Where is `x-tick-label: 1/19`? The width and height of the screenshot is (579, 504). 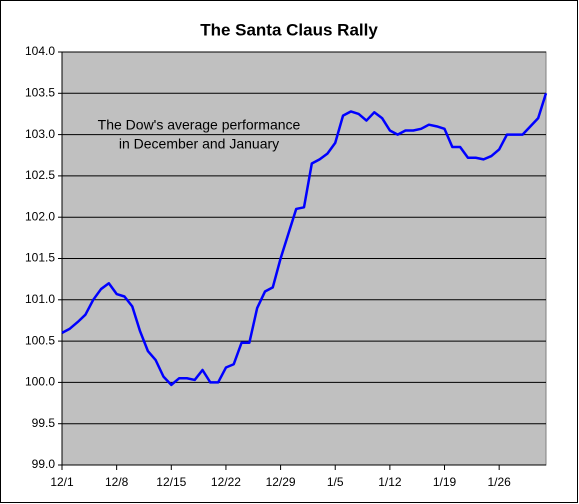 x-tick-label: 1/19 is located at coordinates (445, 482).